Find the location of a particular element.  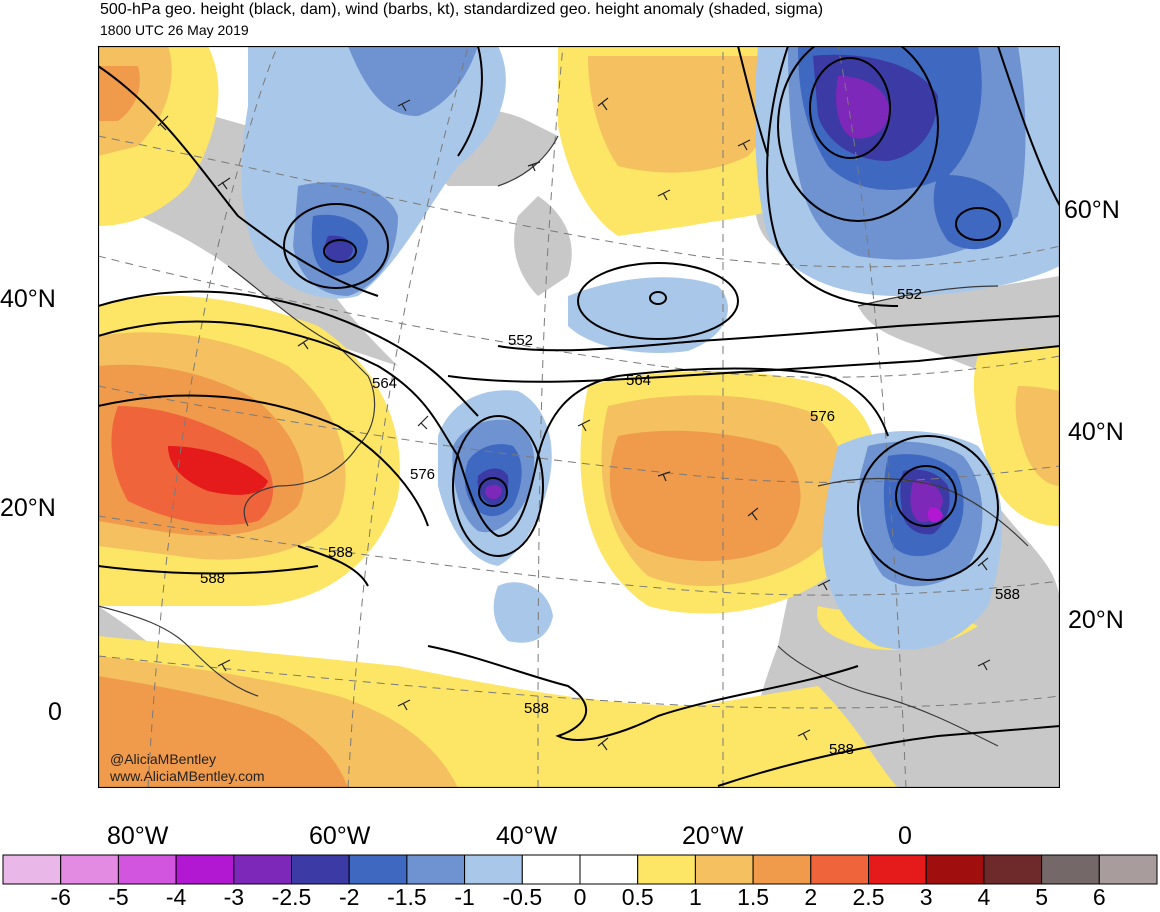

colorbar-tick-label: -0.5 is located at coordinates (522, 897).